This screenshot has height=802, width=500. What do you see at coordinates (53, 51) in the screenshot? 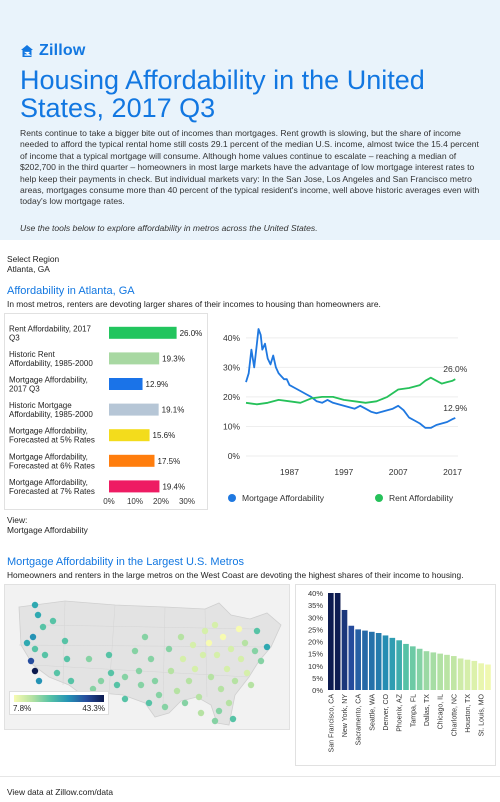
I see `zillow-logo: Zillow` at bounding box center [53, 51].